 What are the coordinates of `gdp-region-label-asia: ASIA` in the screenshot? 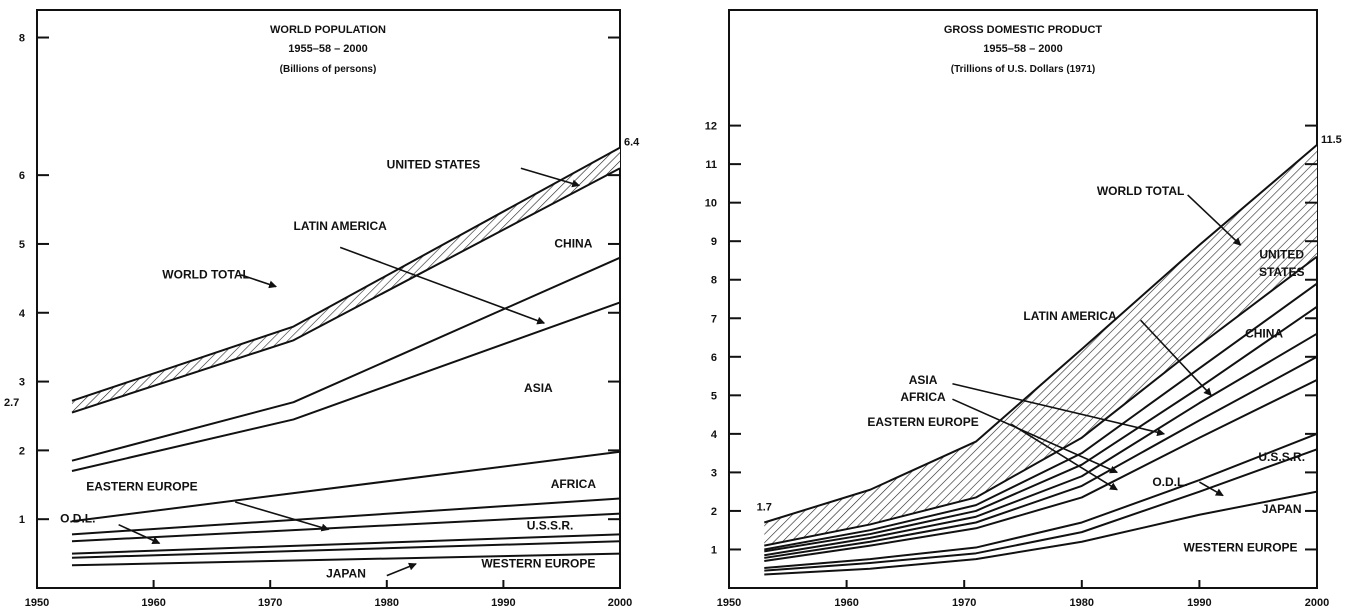 It's located at (923, 380).